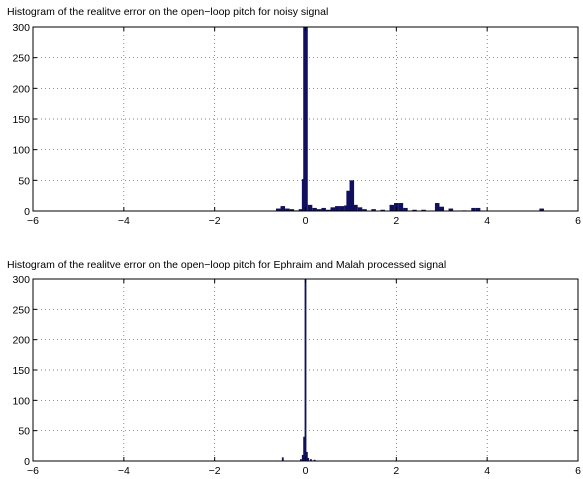 The height and width of the screenshot is (479, 583). I want to click on histogram-ephraim-malah-x-tick-labels: −6 −4 −2 0 2 4 6, so click(304, 471).